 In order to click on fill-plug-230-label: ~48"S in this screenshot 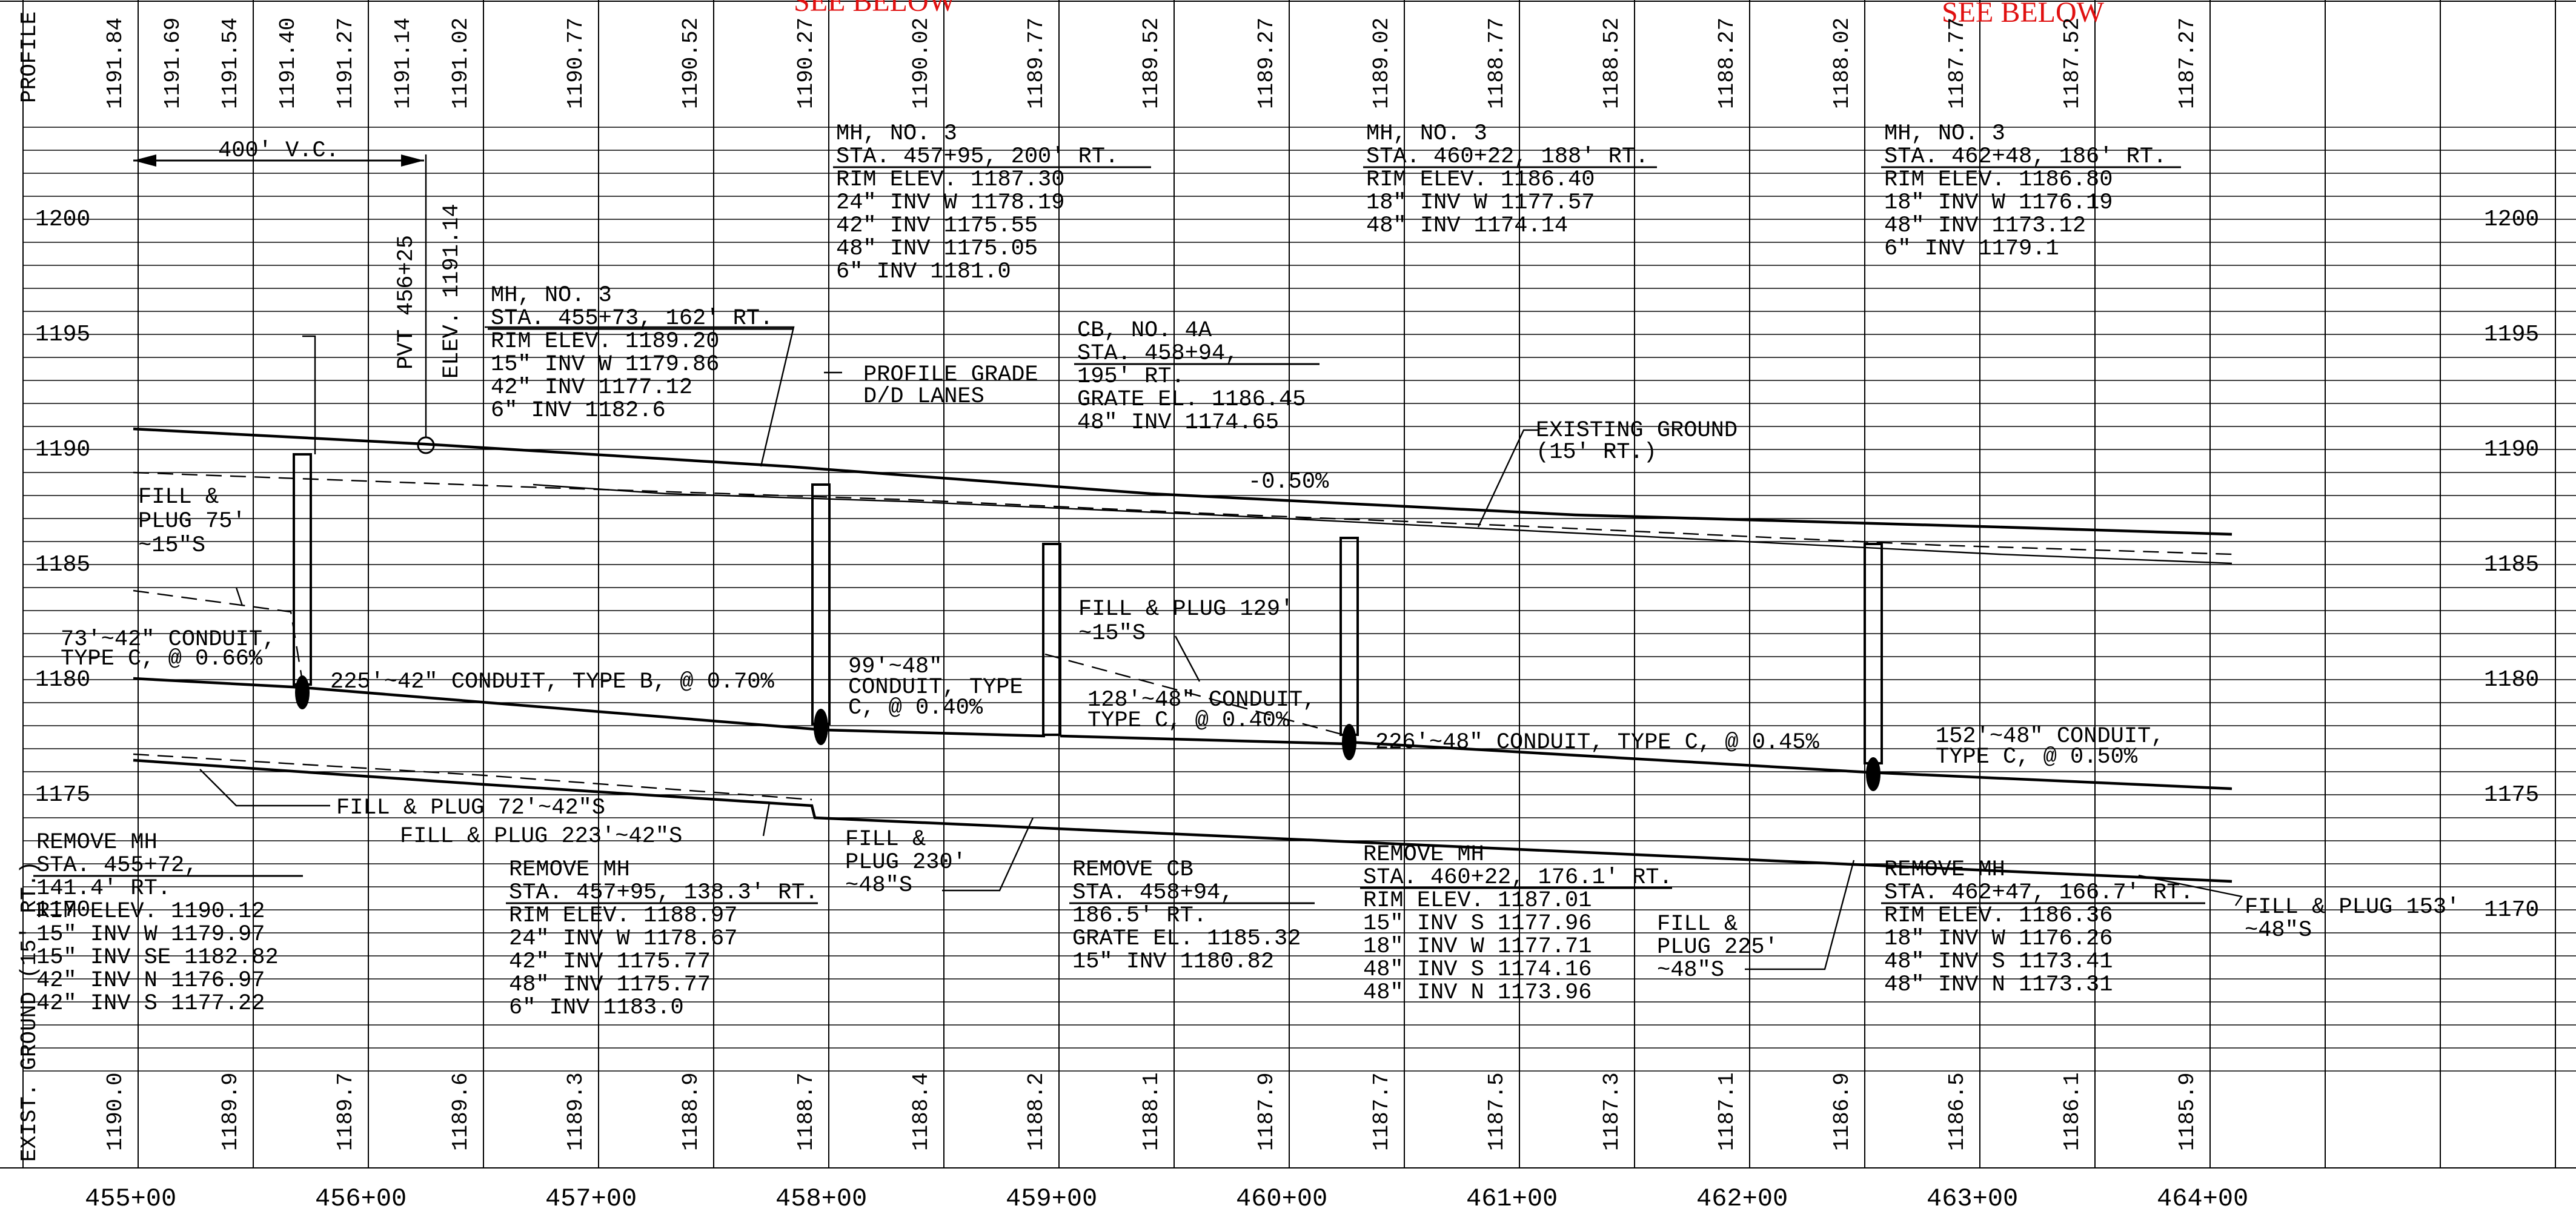, I will do `click(878, 885)`.